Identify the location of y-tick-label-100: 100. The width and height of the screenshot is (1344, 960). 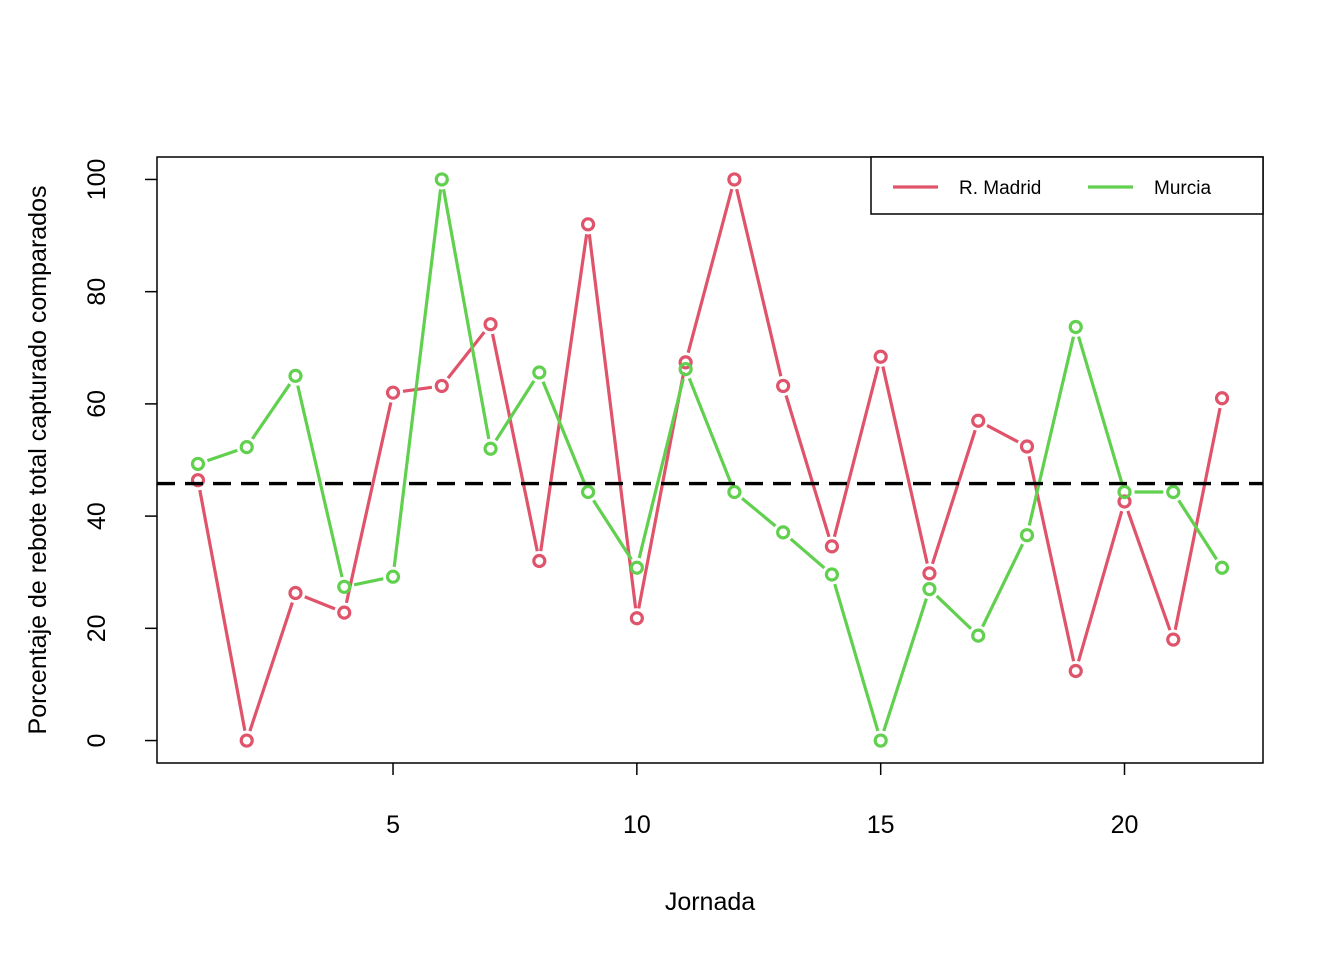
(97, 180).